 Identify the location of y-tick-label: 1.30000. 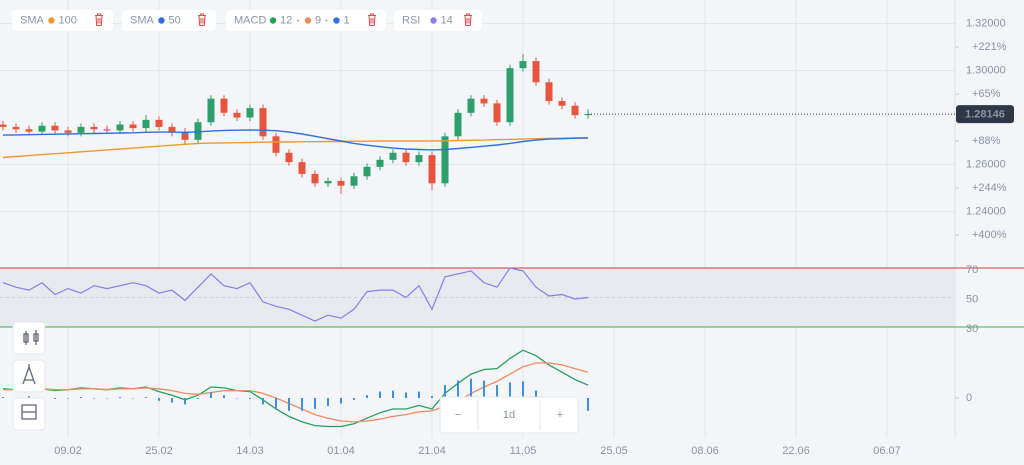
(986, 70).